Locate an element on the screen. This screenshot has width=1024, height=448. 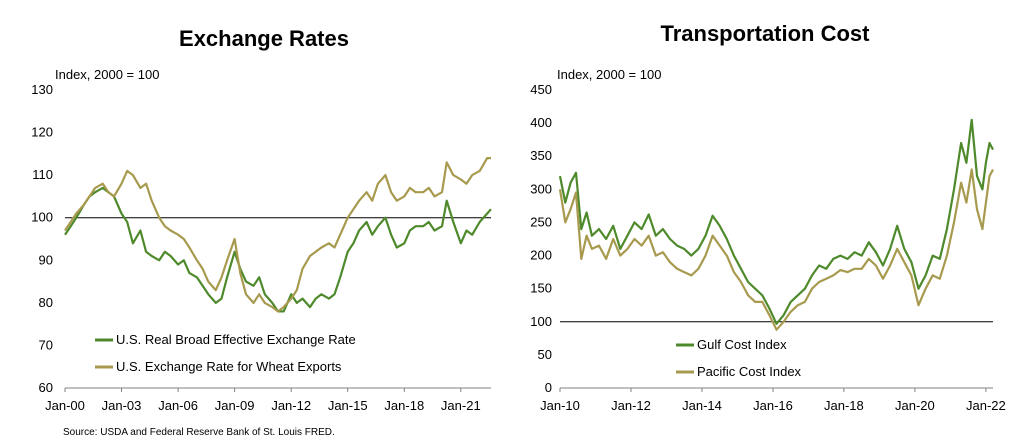
y-tick-label: 250 is located at coordinates (541, 221).